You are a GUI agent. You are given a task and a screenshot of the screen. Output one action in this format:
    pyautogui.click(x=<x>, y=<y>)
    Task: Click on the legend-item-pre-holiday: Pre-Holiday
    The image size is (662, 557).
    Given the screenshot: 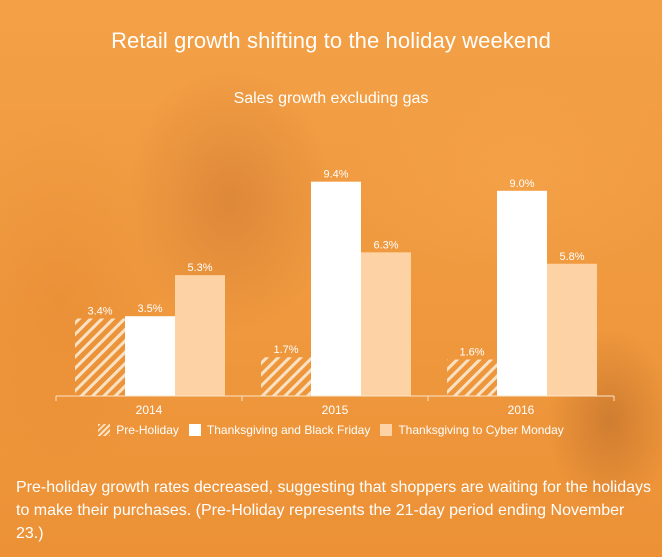 What is the action you would take?
    pyautogui.click(x=138, y=430)
    